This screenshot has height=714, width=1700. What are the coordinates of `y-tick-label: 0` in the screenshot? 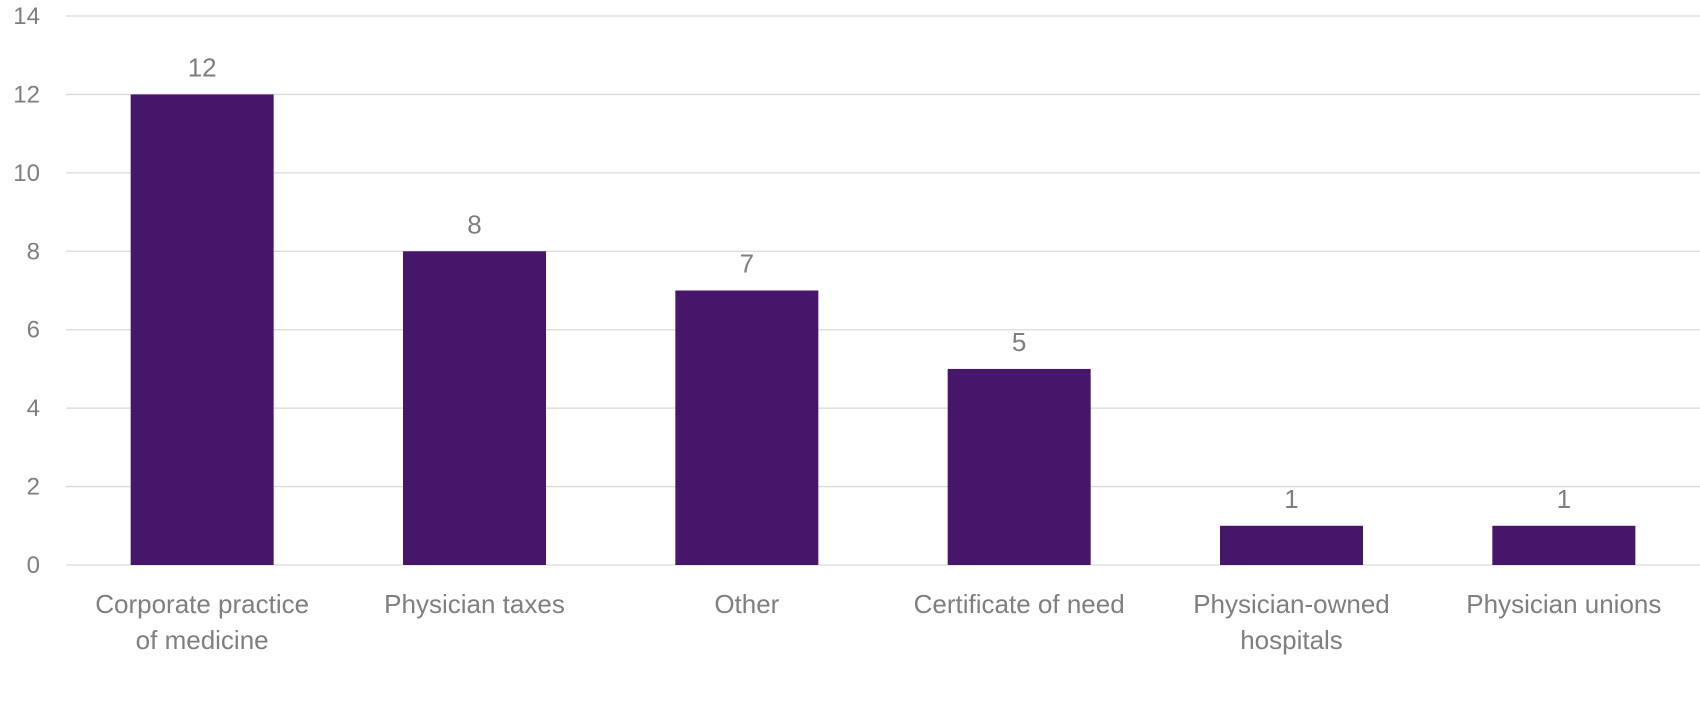 It's located at (33, 565).